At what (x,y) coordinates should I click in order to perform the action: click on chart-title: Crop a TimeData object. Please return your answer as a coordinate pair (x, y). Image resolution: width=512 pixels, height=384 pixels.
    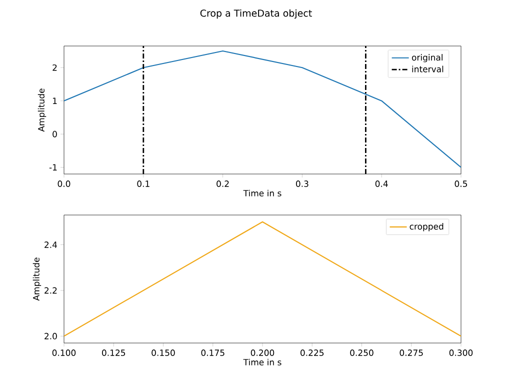
    Looking at the image, I should click on (256, 14).